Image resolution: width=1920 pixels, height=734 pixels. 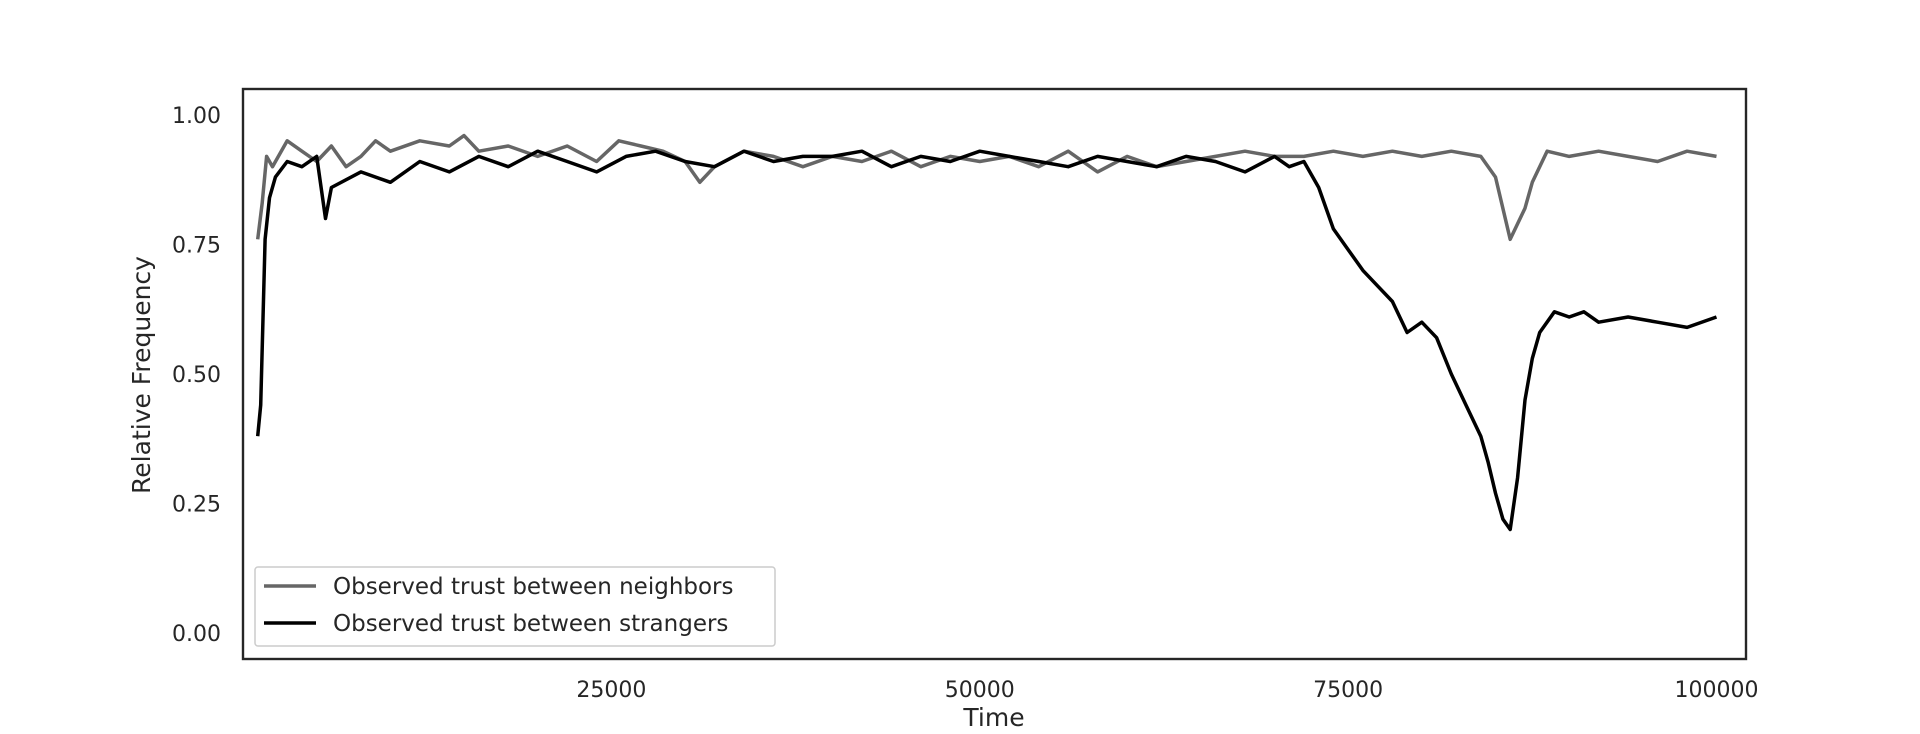 What do you see at coordinates (986, 187) in the screenshot?
I see `series-line-neighbors` at bounding box center [986, 187].